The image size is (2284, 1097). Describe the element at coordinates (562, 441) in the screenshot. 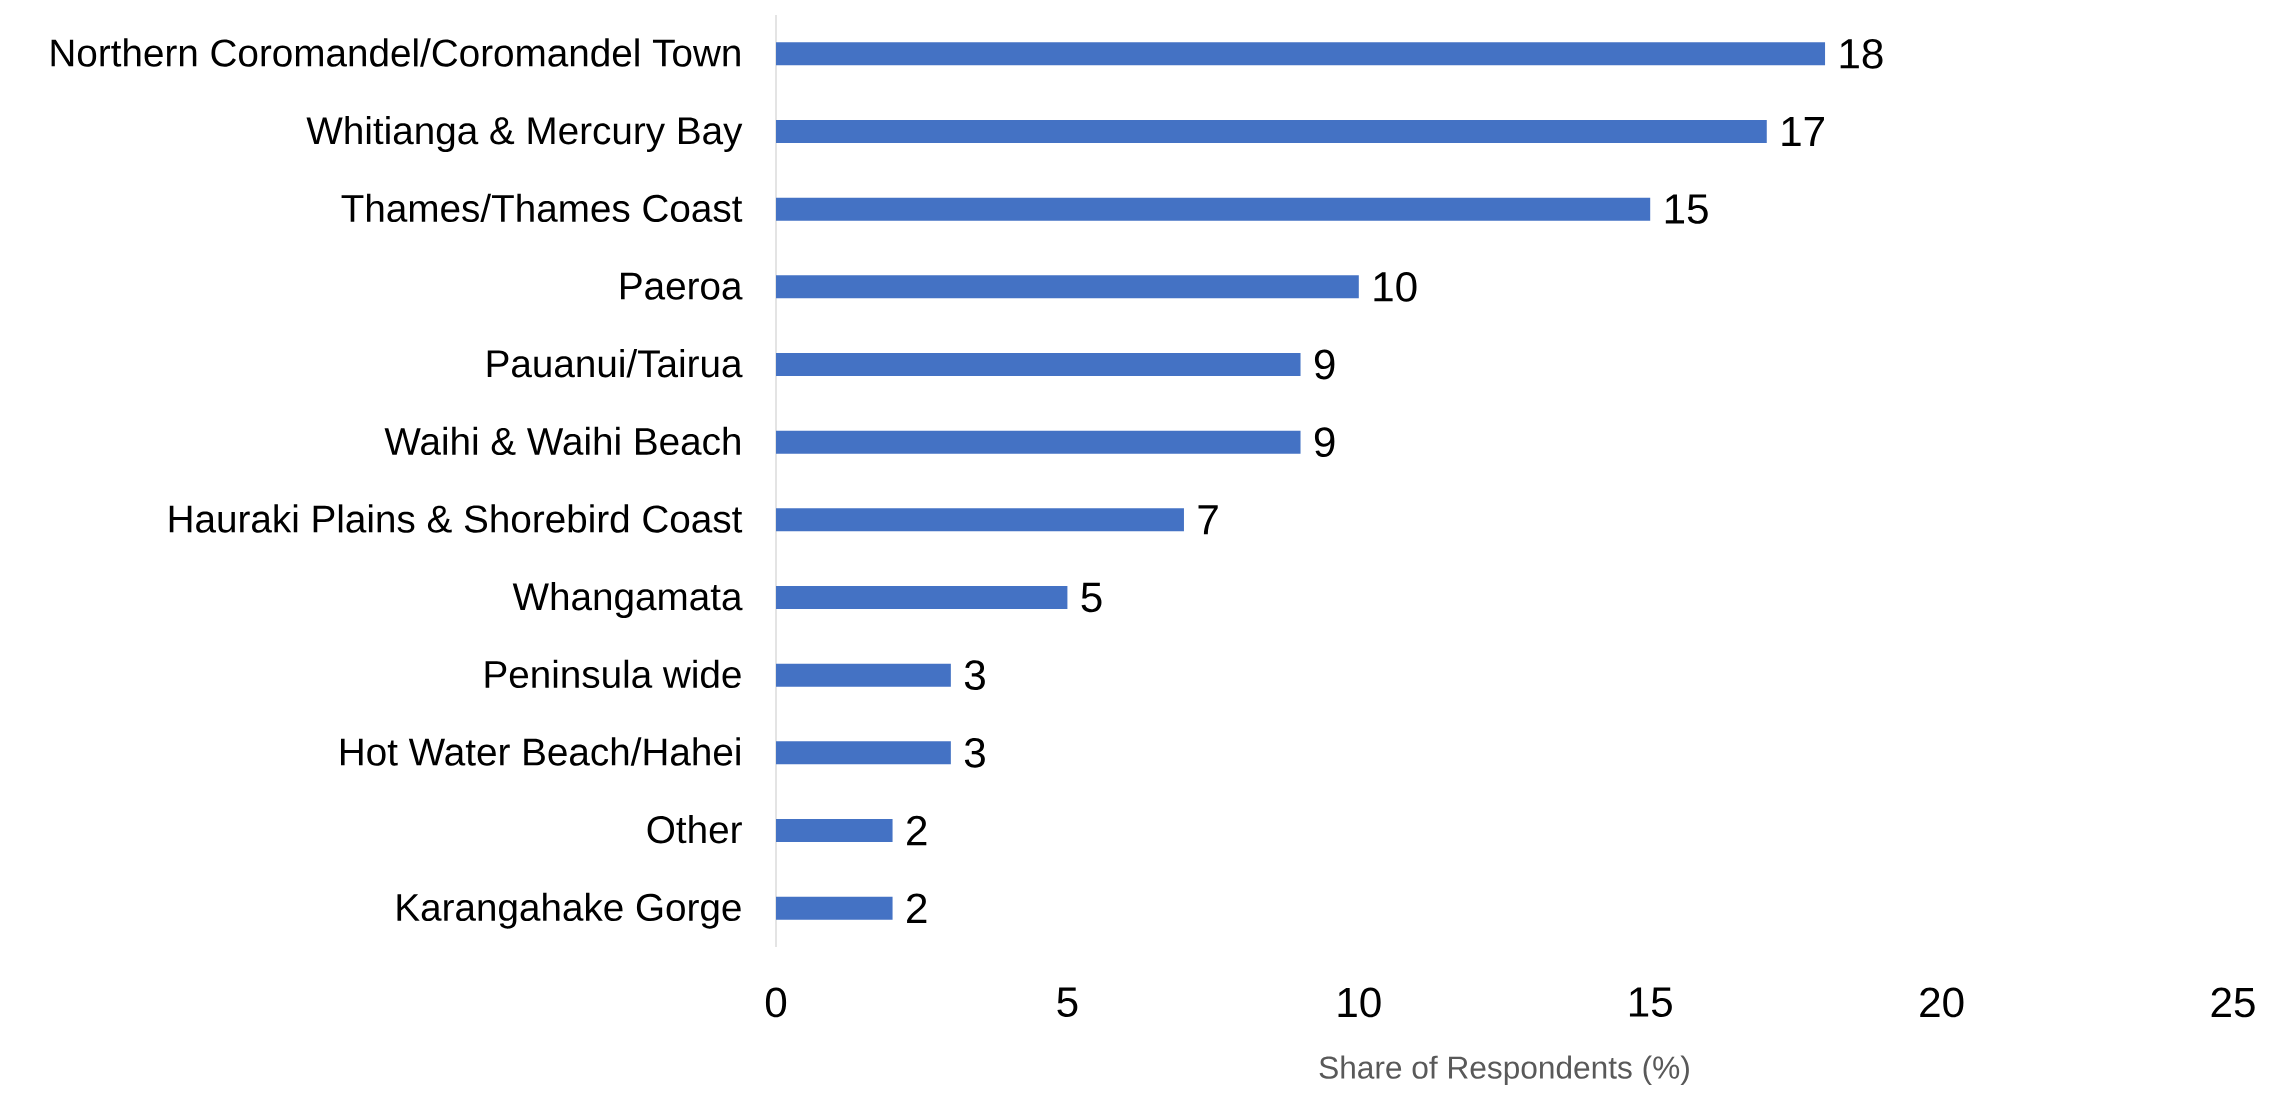

I see `y-tick-label: Waihi & Waihi Beach` at that location.